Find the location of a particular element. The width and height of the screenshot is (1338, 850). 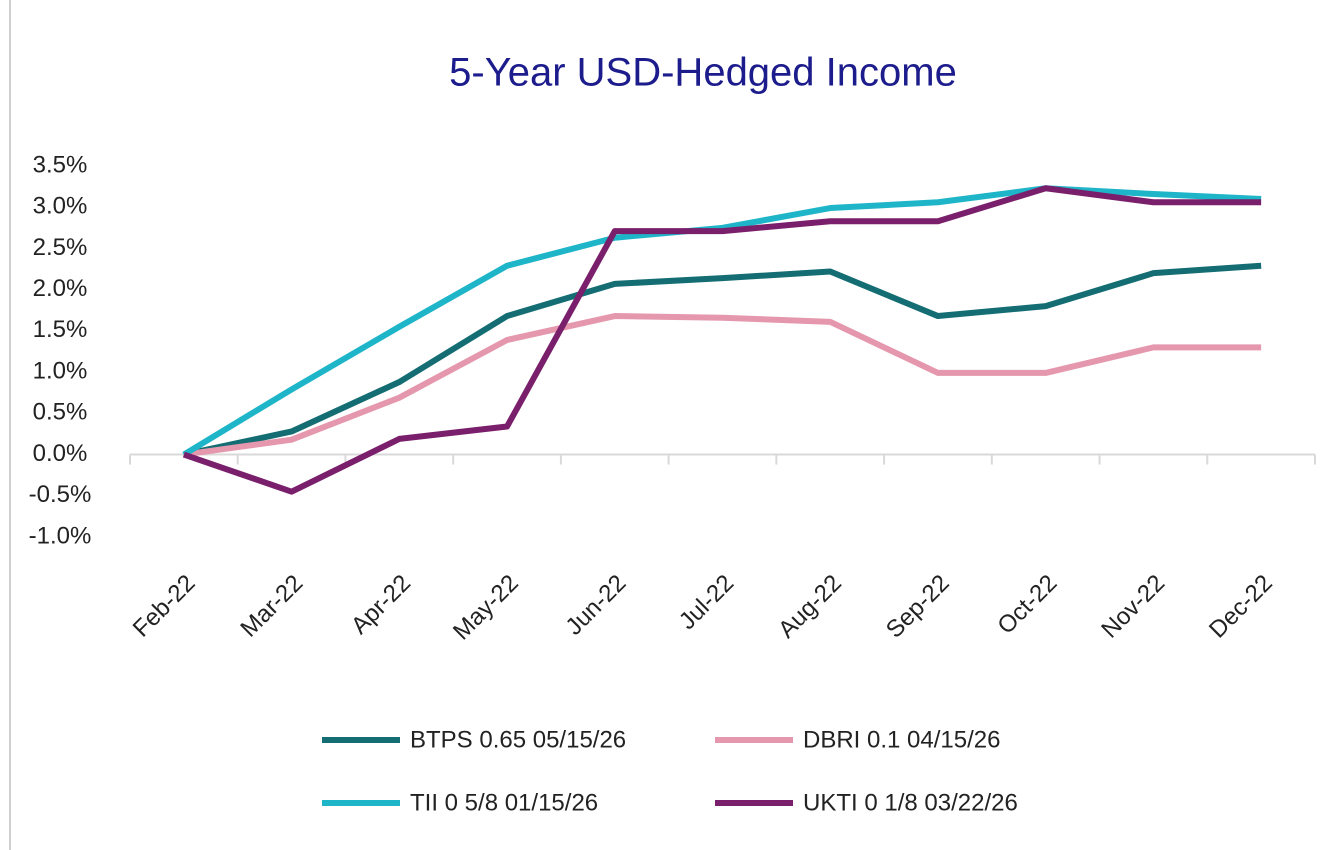

y-tick-label: 2.5% is located at coordinates (60, 247).